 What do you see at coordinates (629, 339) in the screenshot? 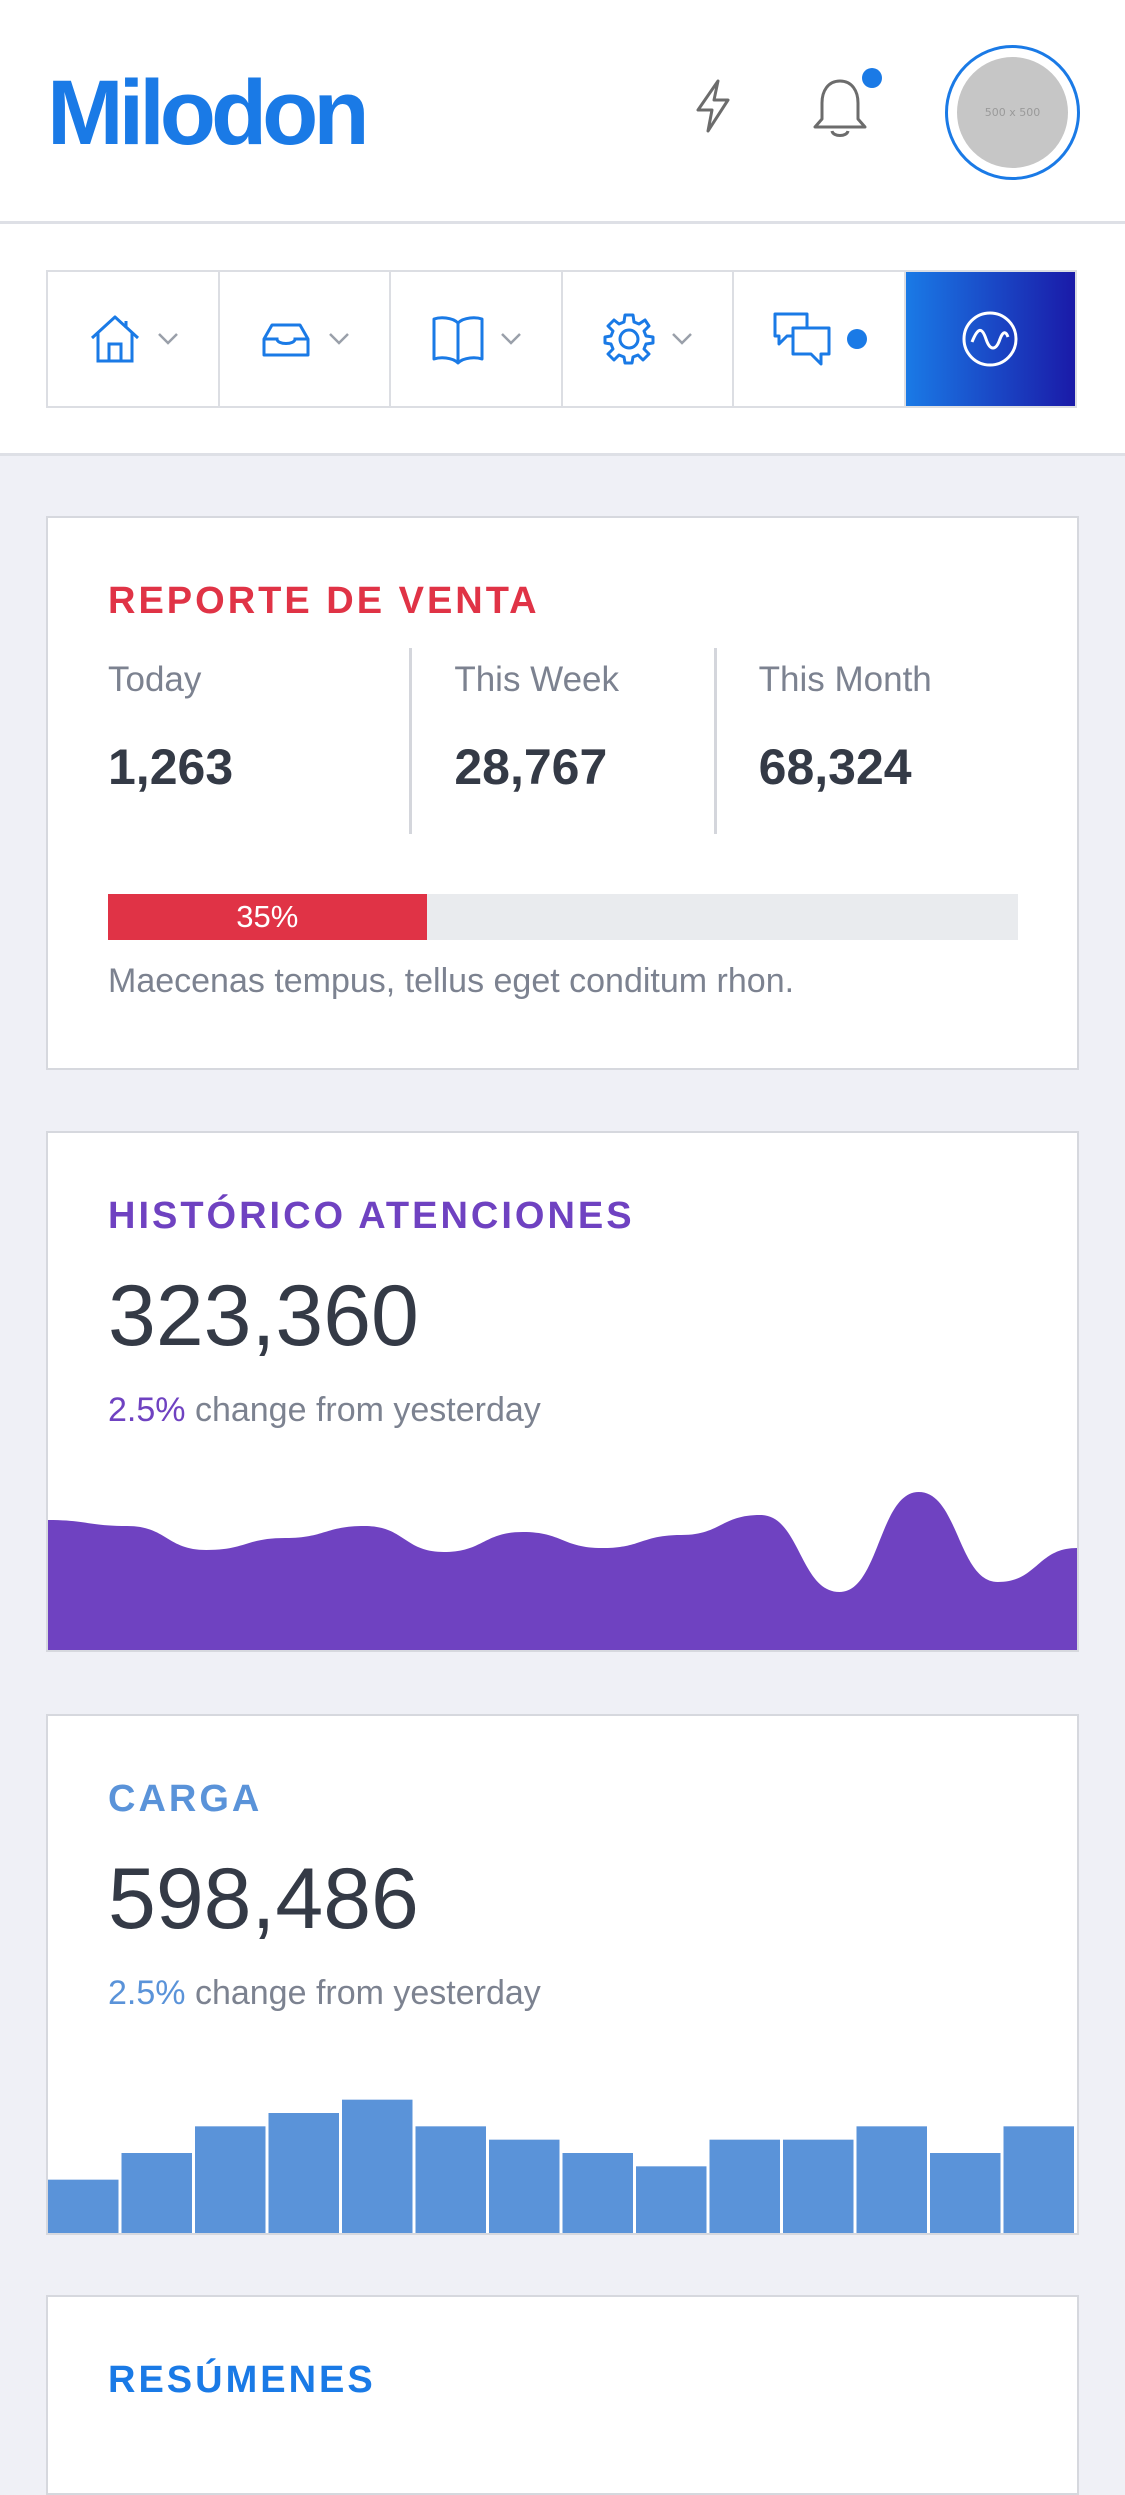
I see `gear-icon` at bounding box center [629, 339].